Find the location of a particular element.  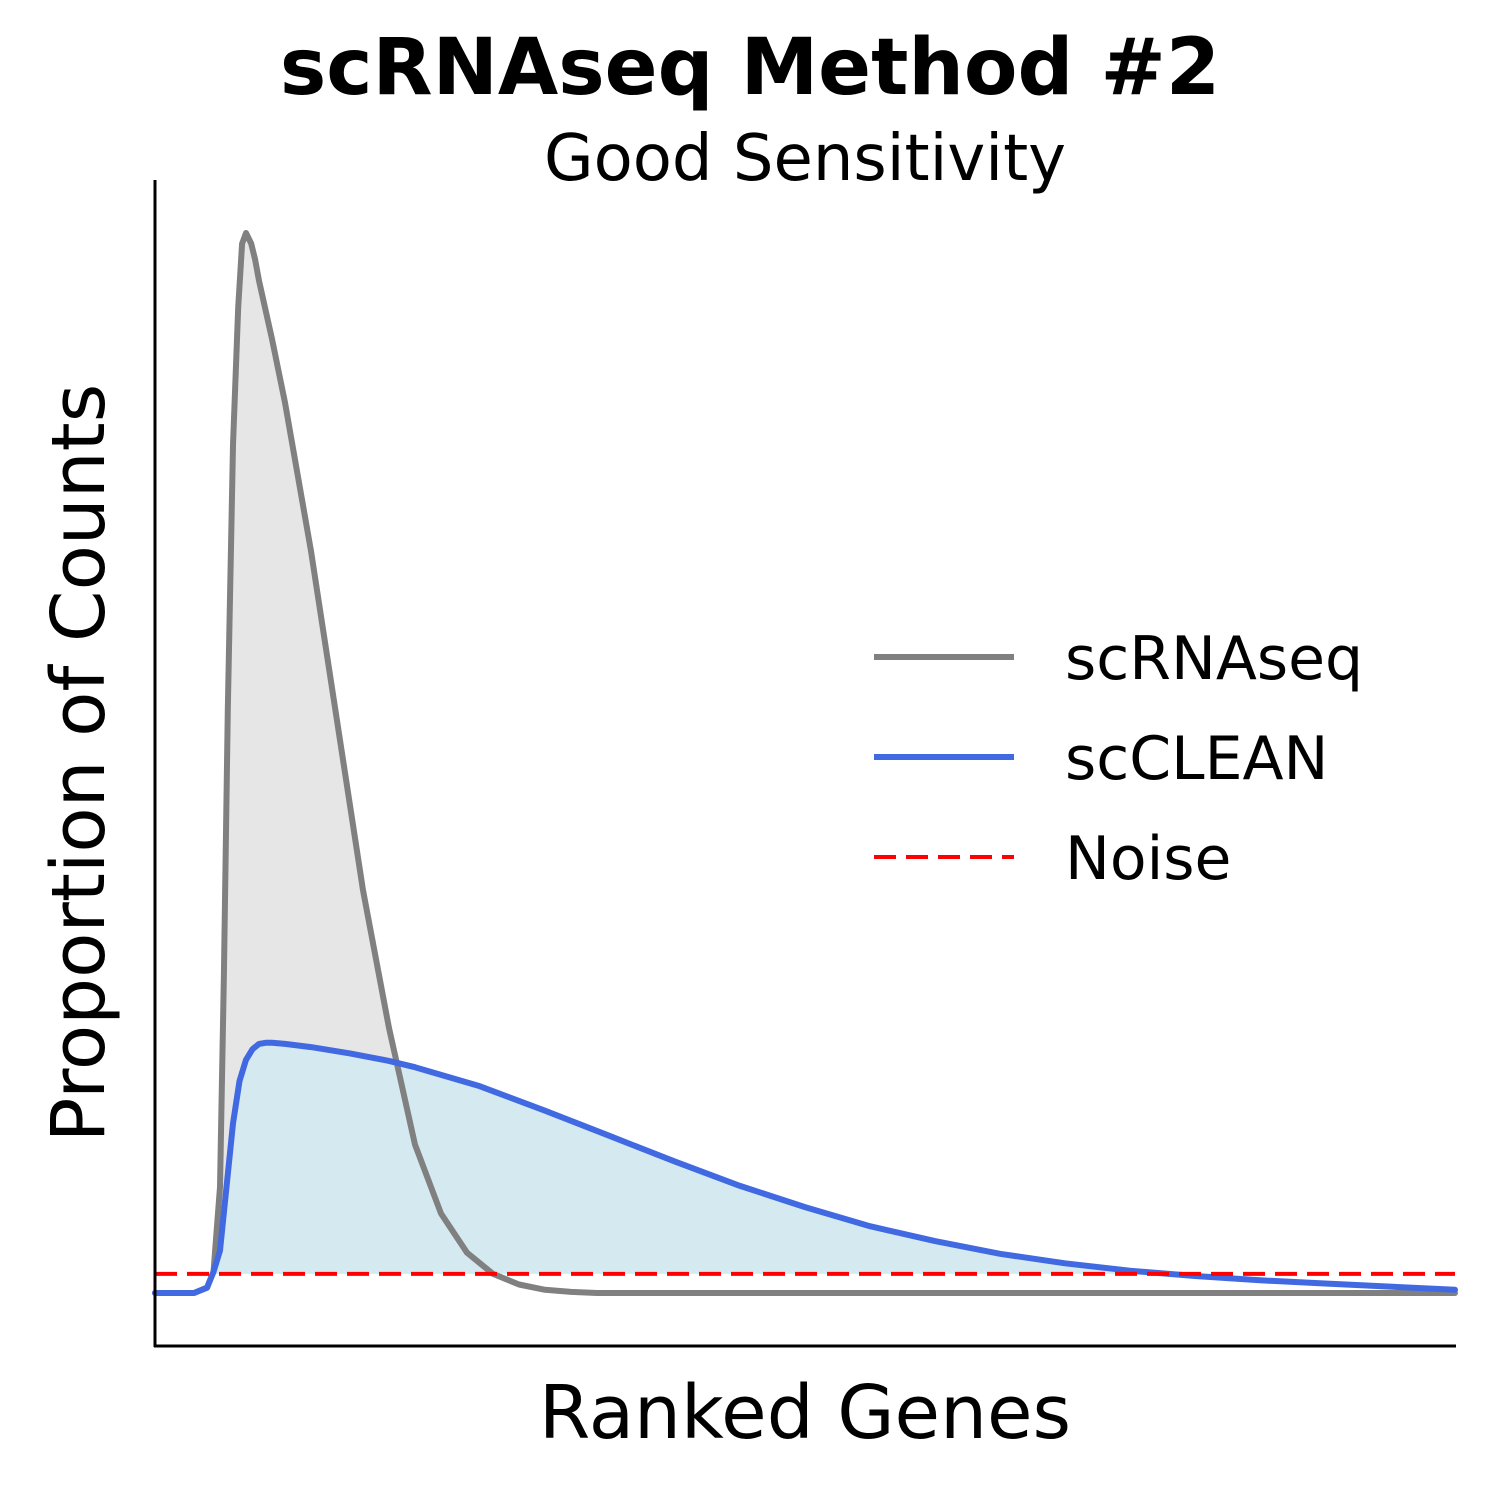

legend-label-noise: Noise is located at coordinates (1148, 859).